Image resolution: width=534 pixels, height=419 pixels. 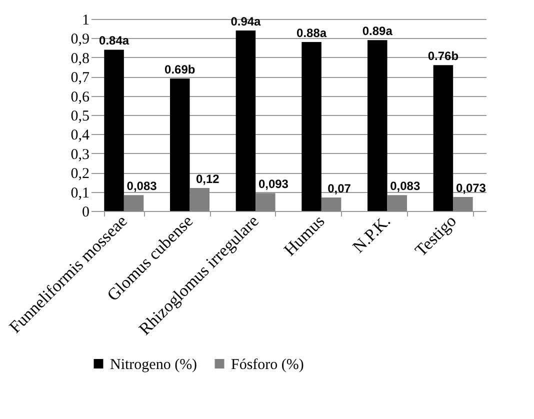 What do you see at coordinates (180, 69) in the screenshot?
I see `data-label: 0.69b` at bounding box center [180, 69].